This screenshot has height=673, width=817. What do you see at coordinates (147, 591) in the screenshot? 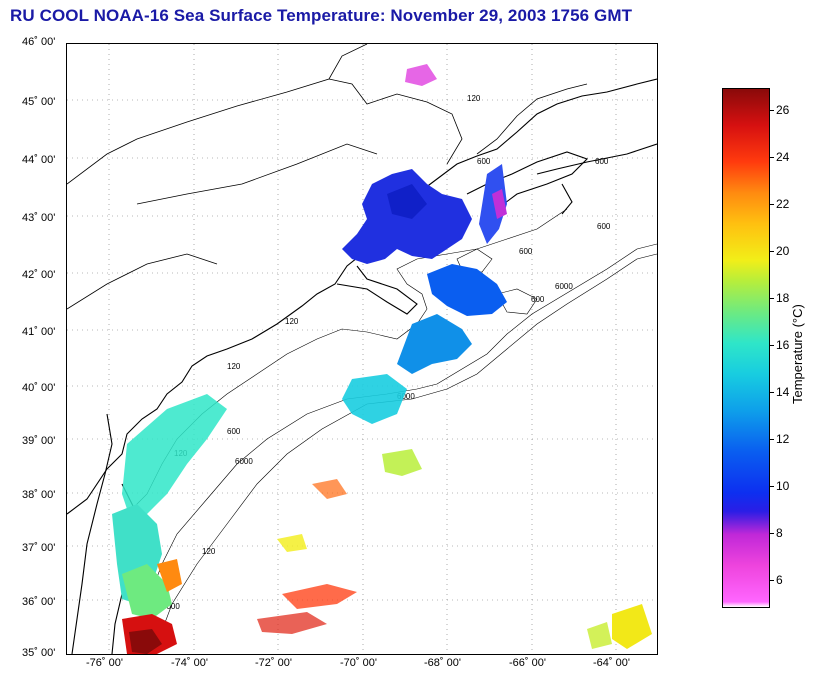
I see `sst-patch-hatteras-cool` at bounding box center [147, 591].